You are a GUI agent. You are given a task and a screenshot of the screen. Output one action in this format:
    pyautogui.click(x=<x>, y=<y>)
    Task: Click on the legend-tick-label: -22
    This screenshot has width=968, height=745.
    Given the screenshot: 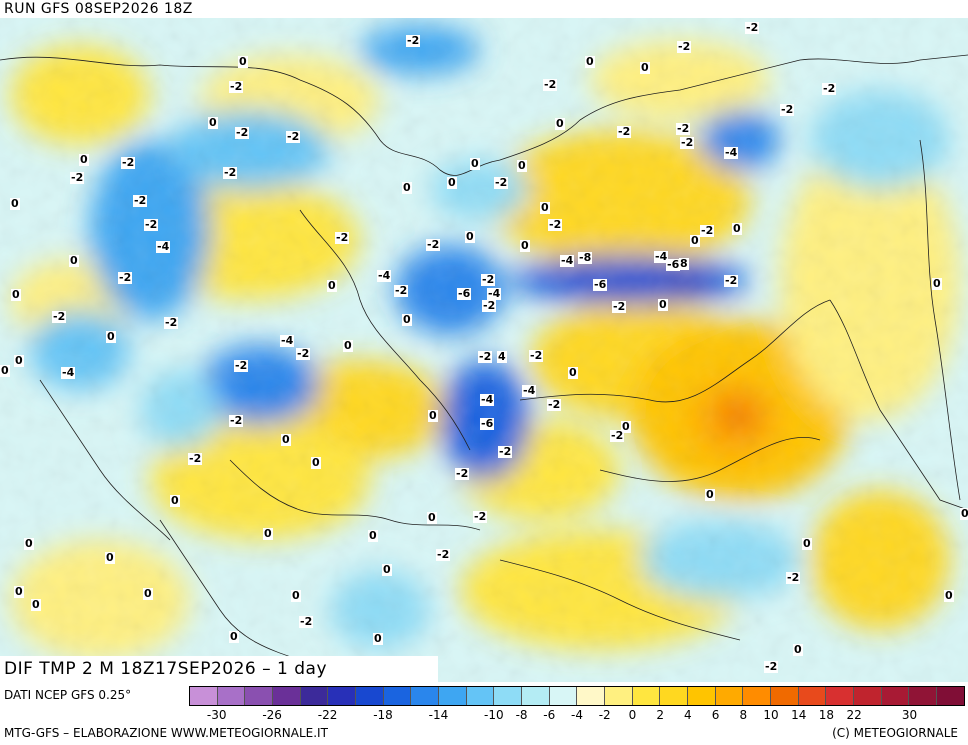 What is the action you would take?
    pyautogui.click(x=327, y=715)
    